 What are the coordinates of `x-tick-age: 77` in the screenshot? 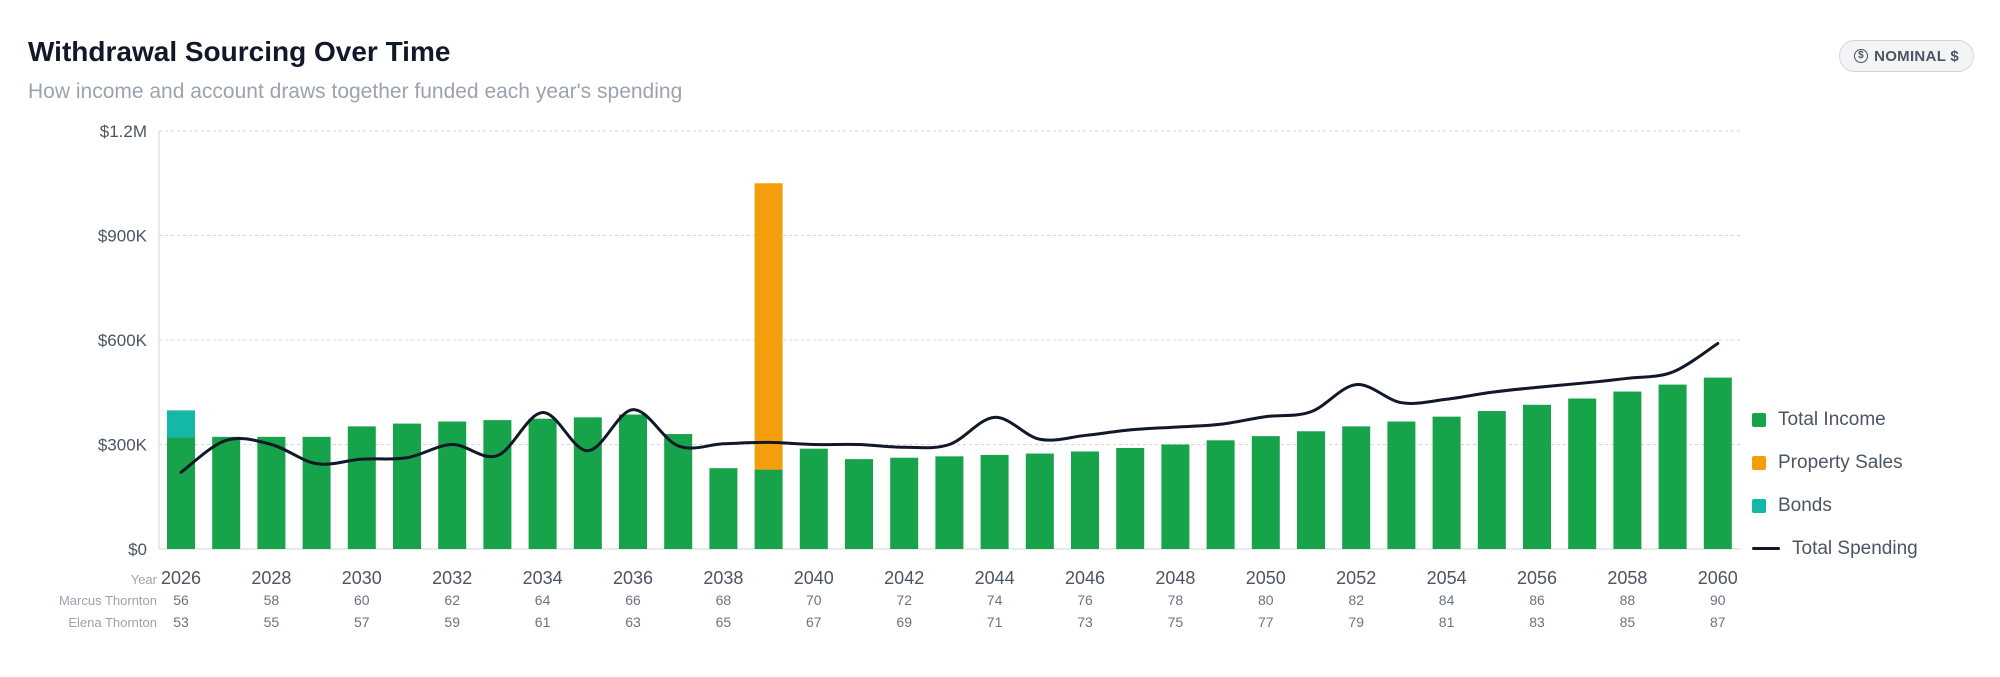 It's located at (1266, 622).